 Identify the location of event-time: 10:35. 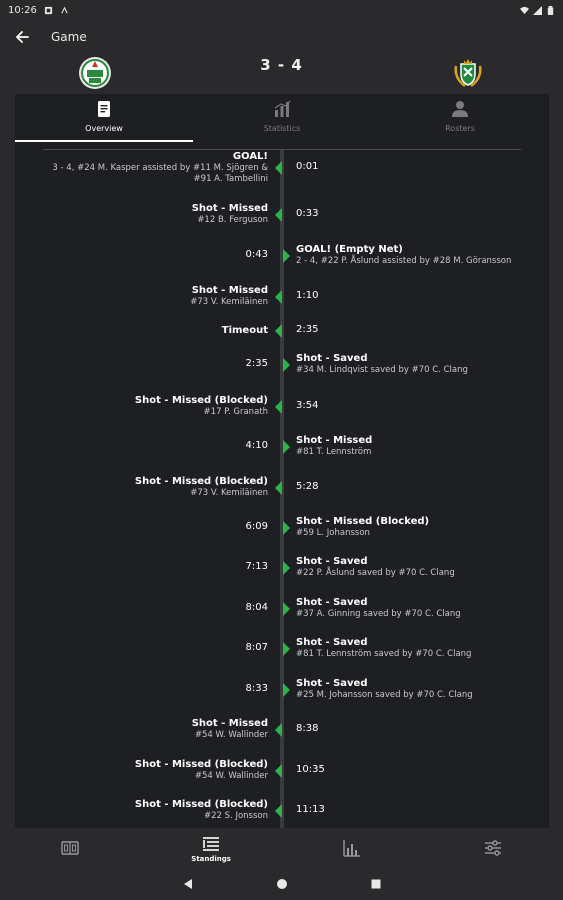
(310, 769).